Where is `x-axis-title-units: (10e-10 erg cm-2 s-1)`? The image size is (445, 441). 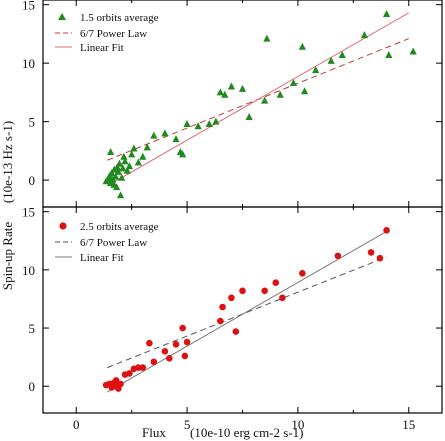 x-axis-title-units: (10e-10 erg cm-2 s-1) is located at coordinates (246, 432).